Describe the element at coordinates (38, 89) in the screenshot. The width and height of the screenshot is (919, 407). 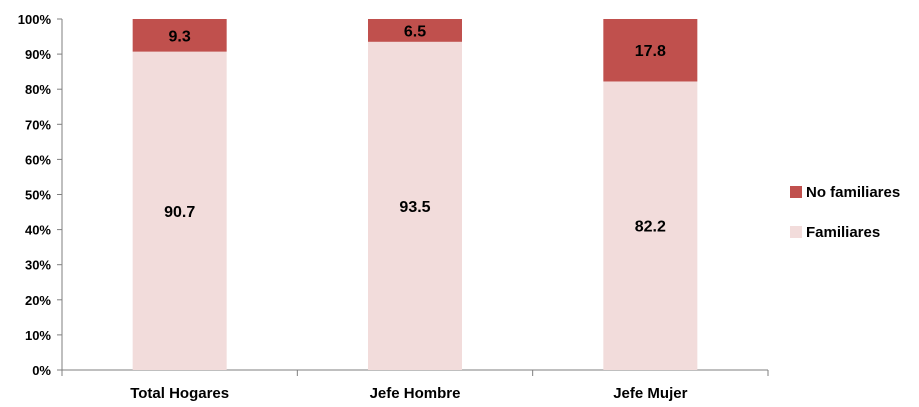
I see `y-tick-label: 80%` at that location.